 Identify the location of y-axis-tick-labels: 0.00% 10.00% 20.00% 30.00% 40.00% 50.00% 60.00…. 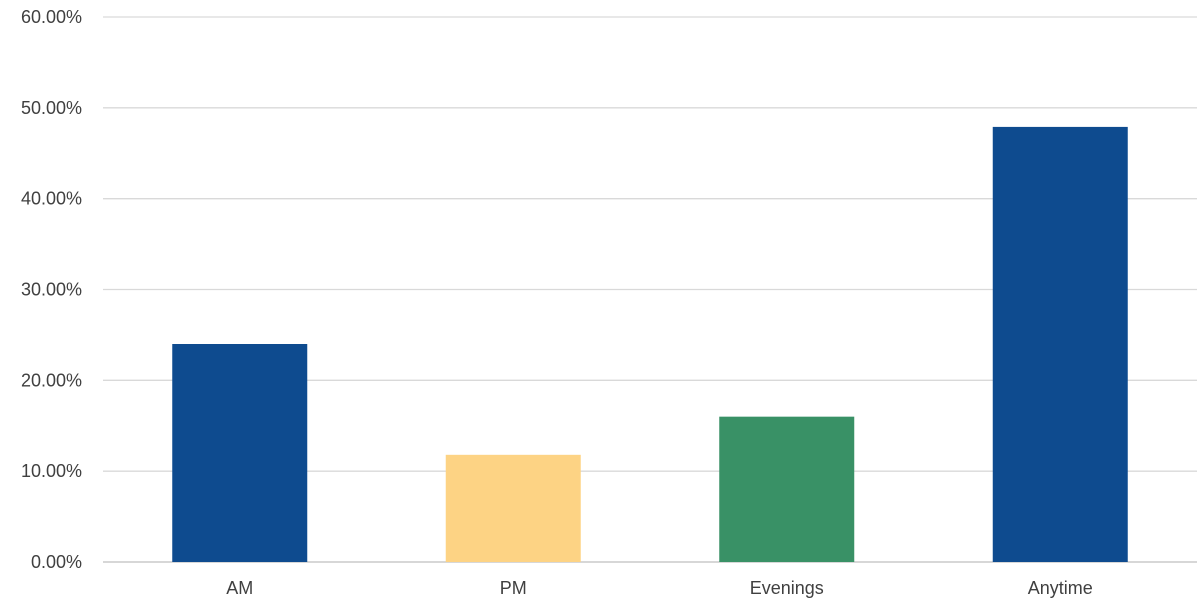
(51, 289).